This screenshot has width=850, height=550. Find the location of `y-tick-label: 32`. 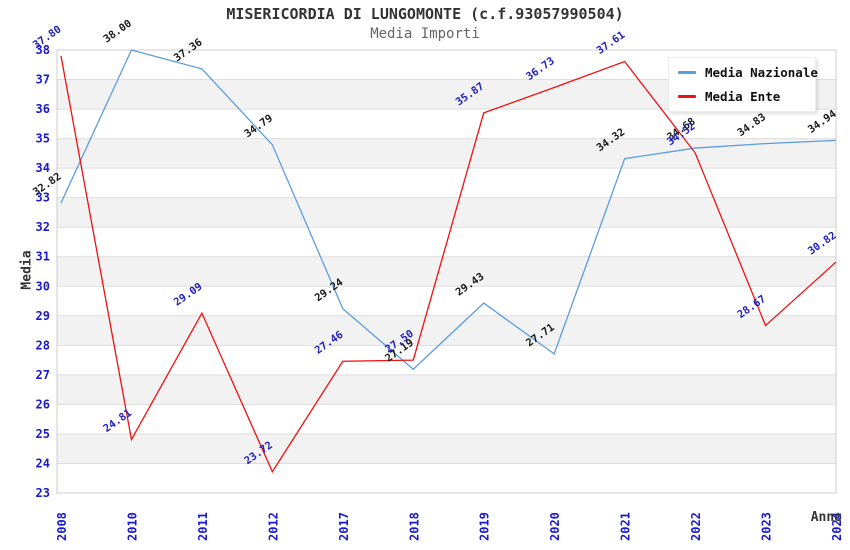

y-tick-label: 32 is located at coordinates (43, 227).